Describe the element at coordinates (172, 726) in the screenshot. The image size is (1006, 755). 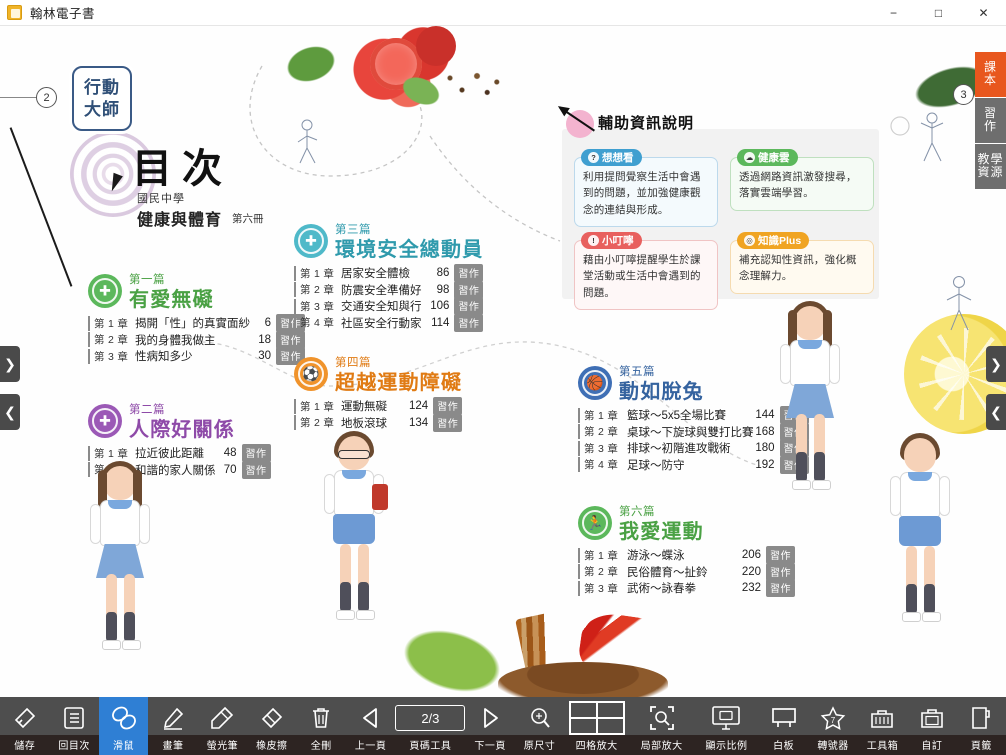
I see `tool-pen: 畫筆` at that location.